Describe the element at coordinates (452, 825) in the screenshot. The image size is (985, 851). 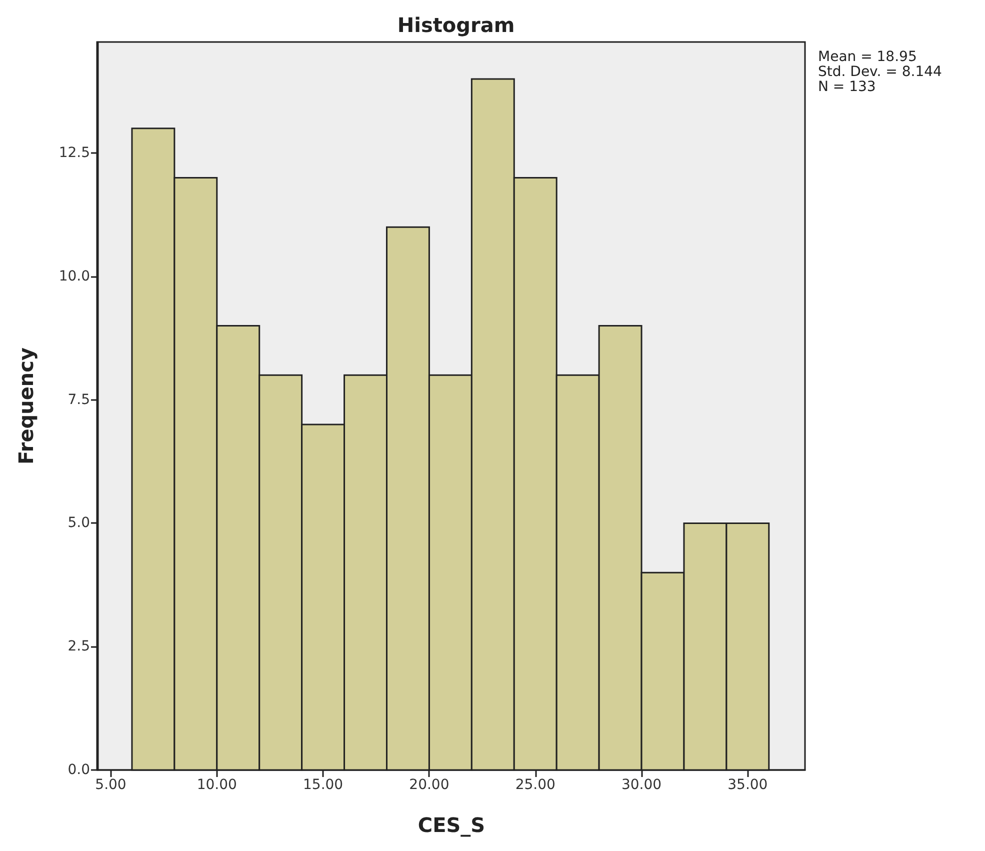
I see `x-axis-title: CES_S` at that location.